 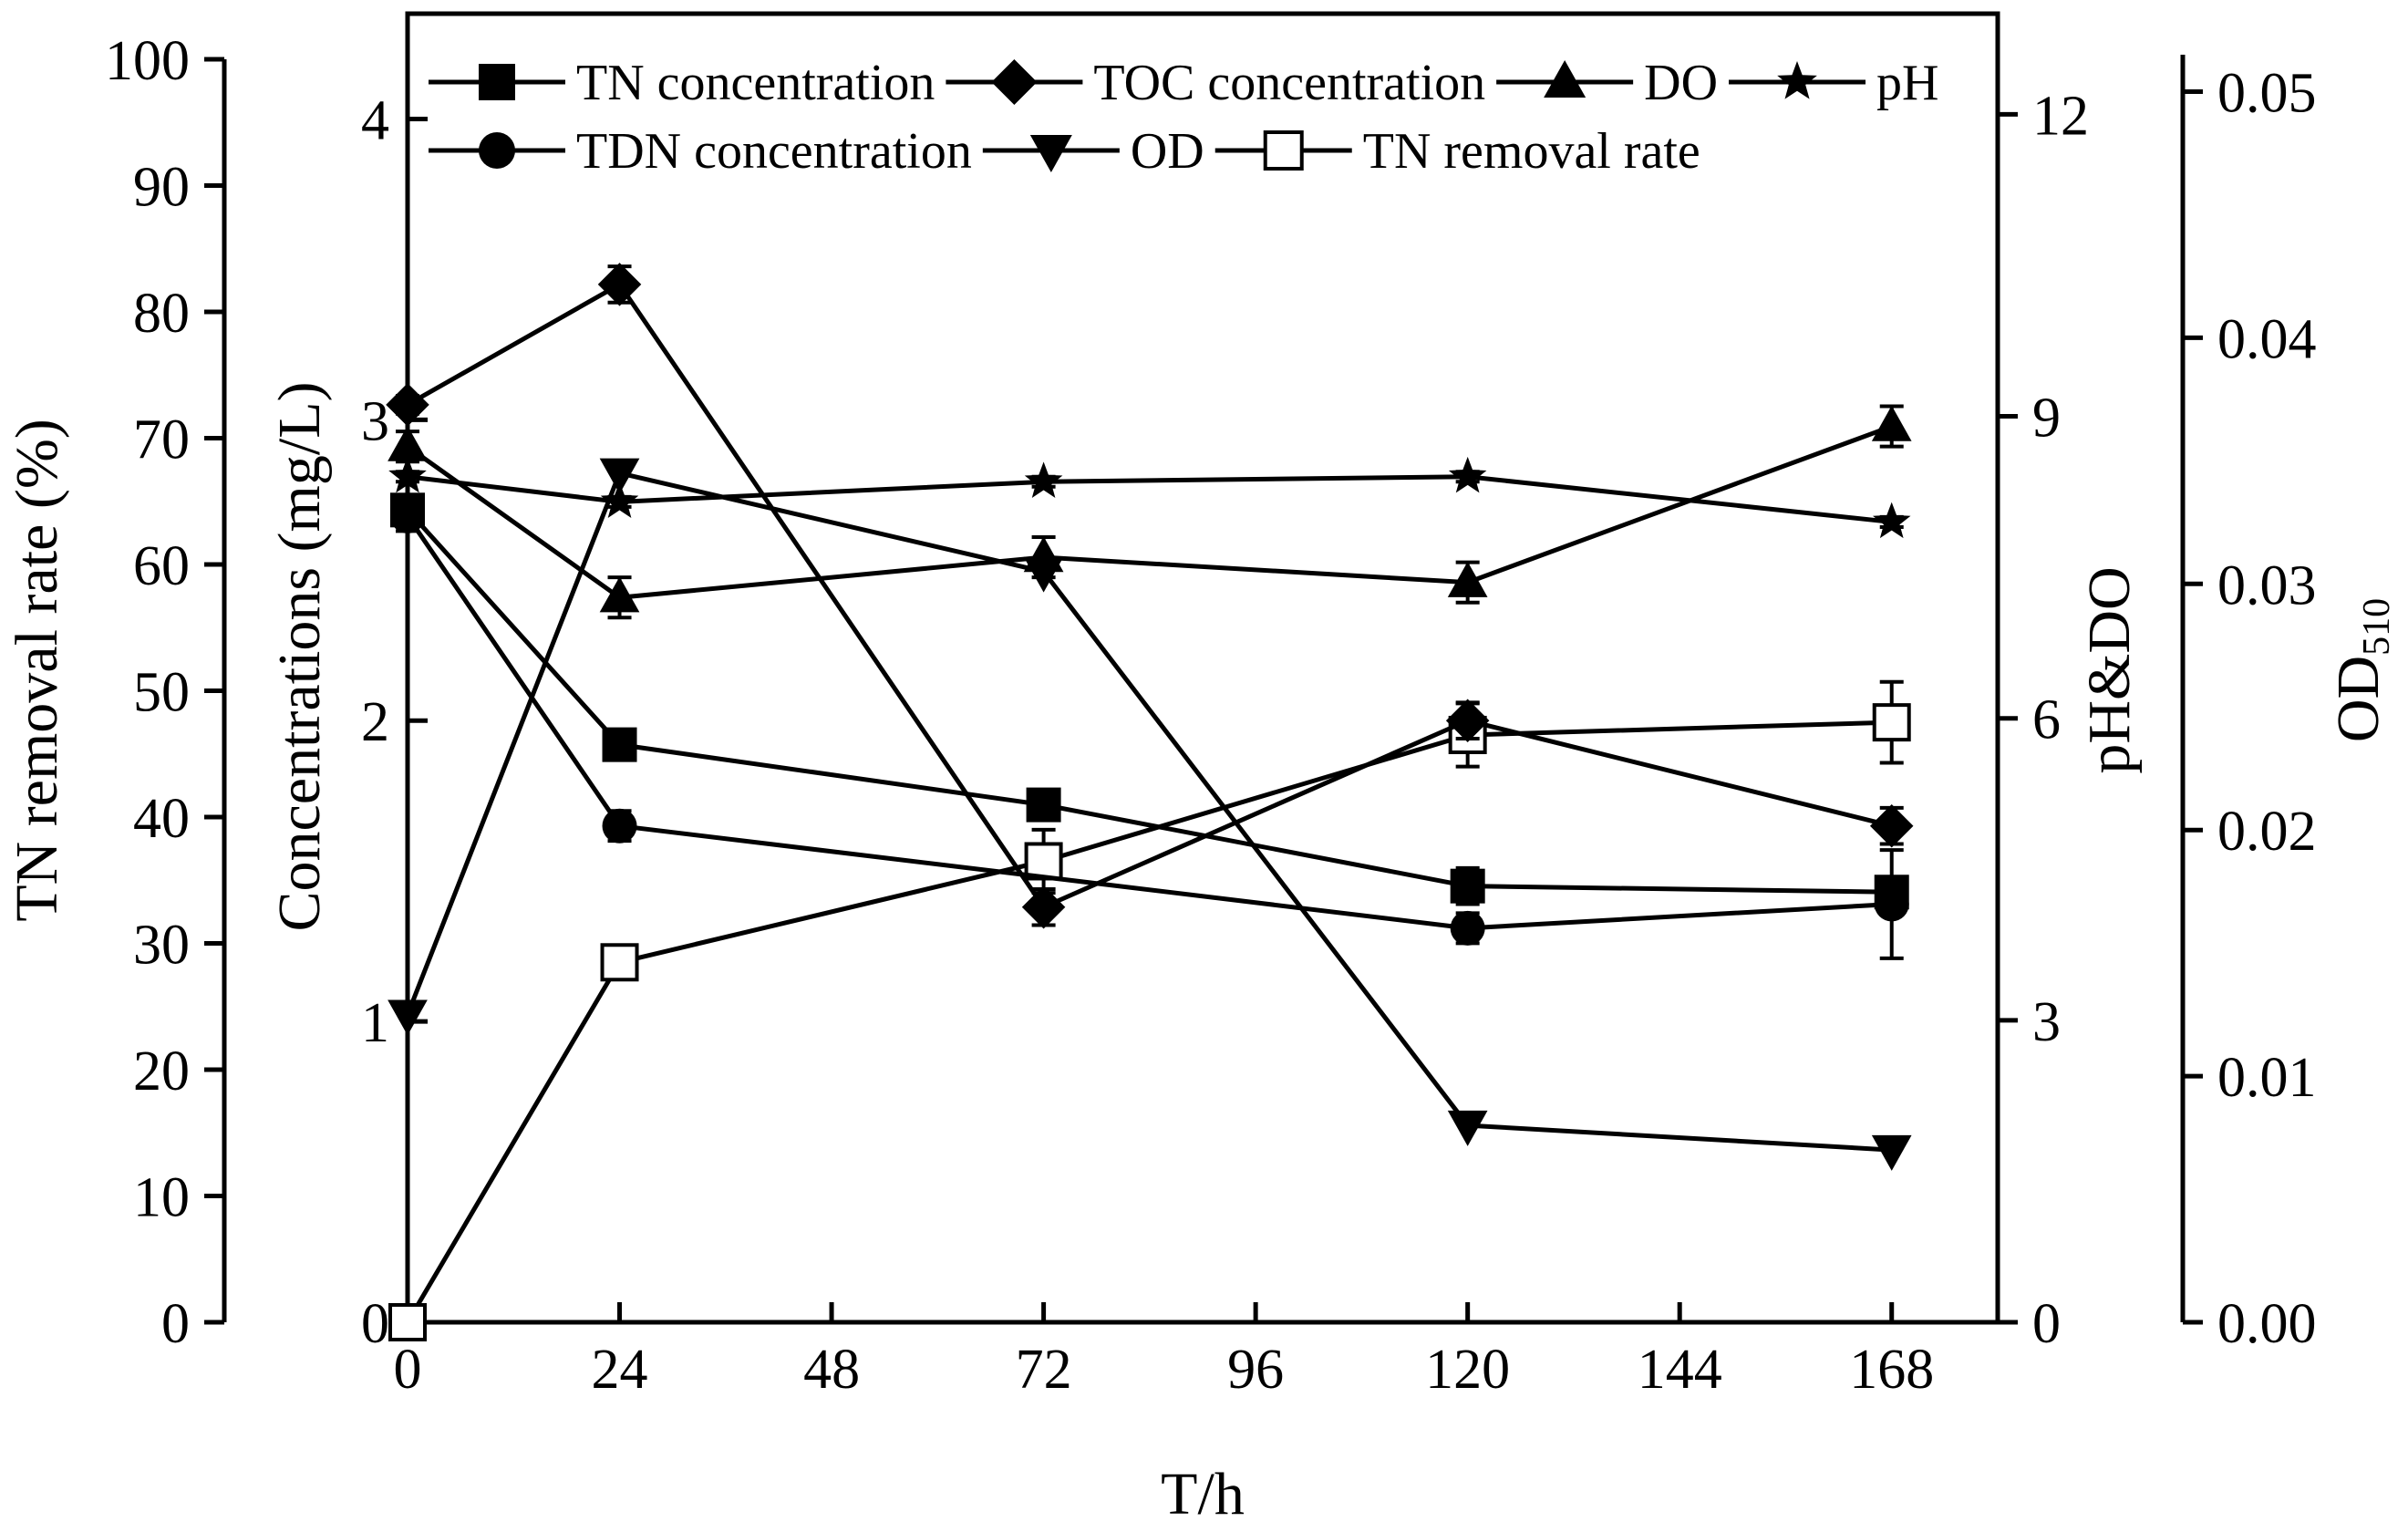 I want to click on left-outer-y-tick-label: 10, so click(x=161, y=1198).